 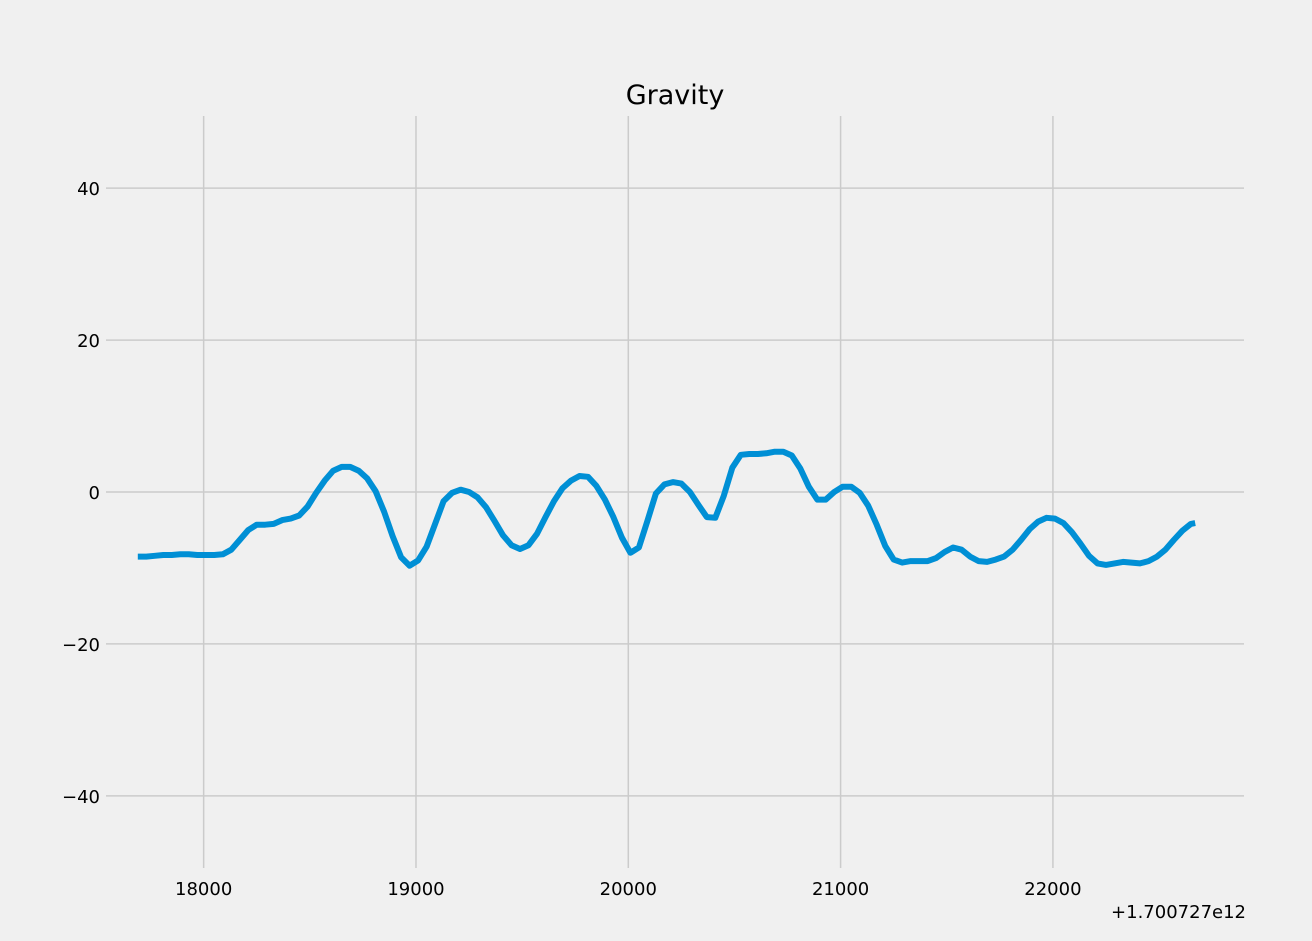 What do you see at coordinates (628, 889) in the screenshot?
I see `x-tick-label: 20000` at bounding box center [628, 889].